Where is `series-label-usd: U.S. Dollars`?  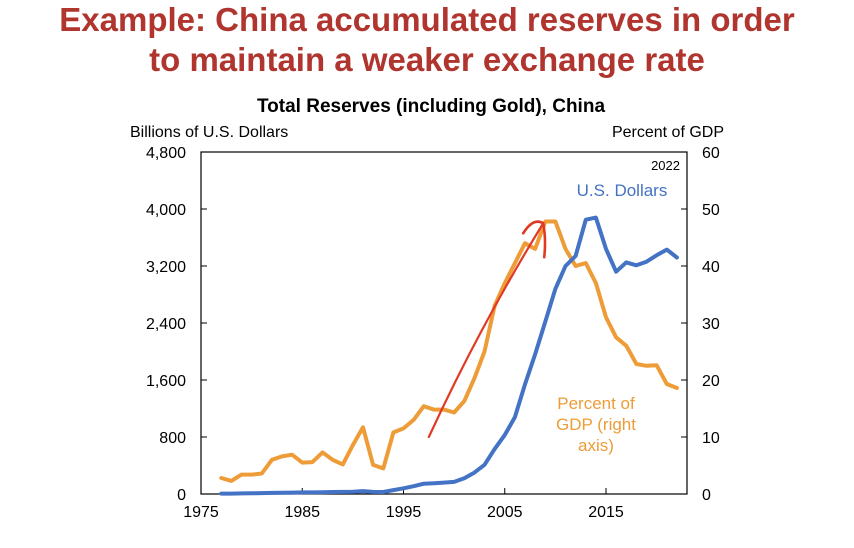 series-label-usd: U.S. Dollars is located at coordinates (622, 190).